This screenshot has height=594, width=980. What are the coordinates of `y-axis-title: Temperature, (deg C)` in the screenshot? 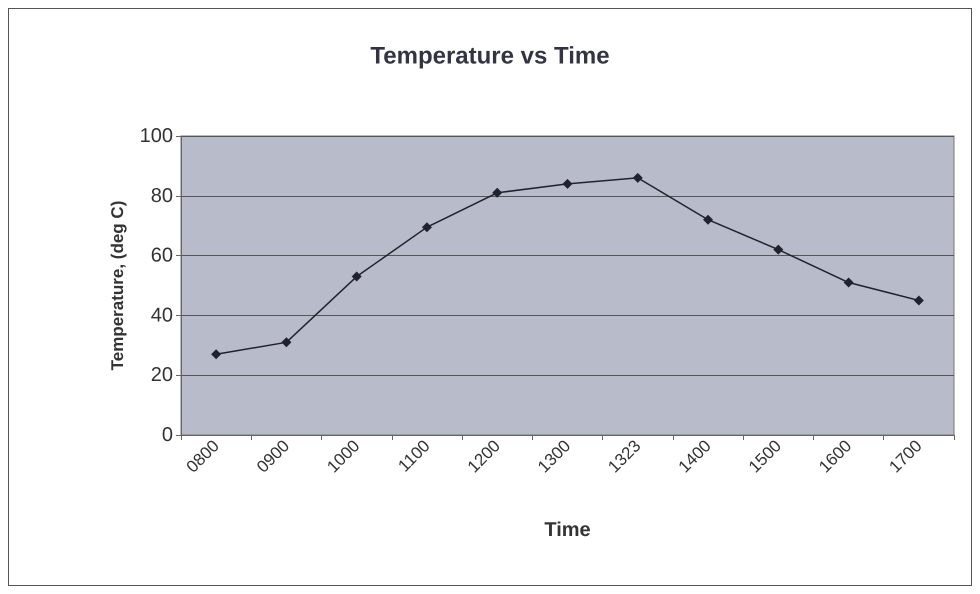 It's located at (117, 285).